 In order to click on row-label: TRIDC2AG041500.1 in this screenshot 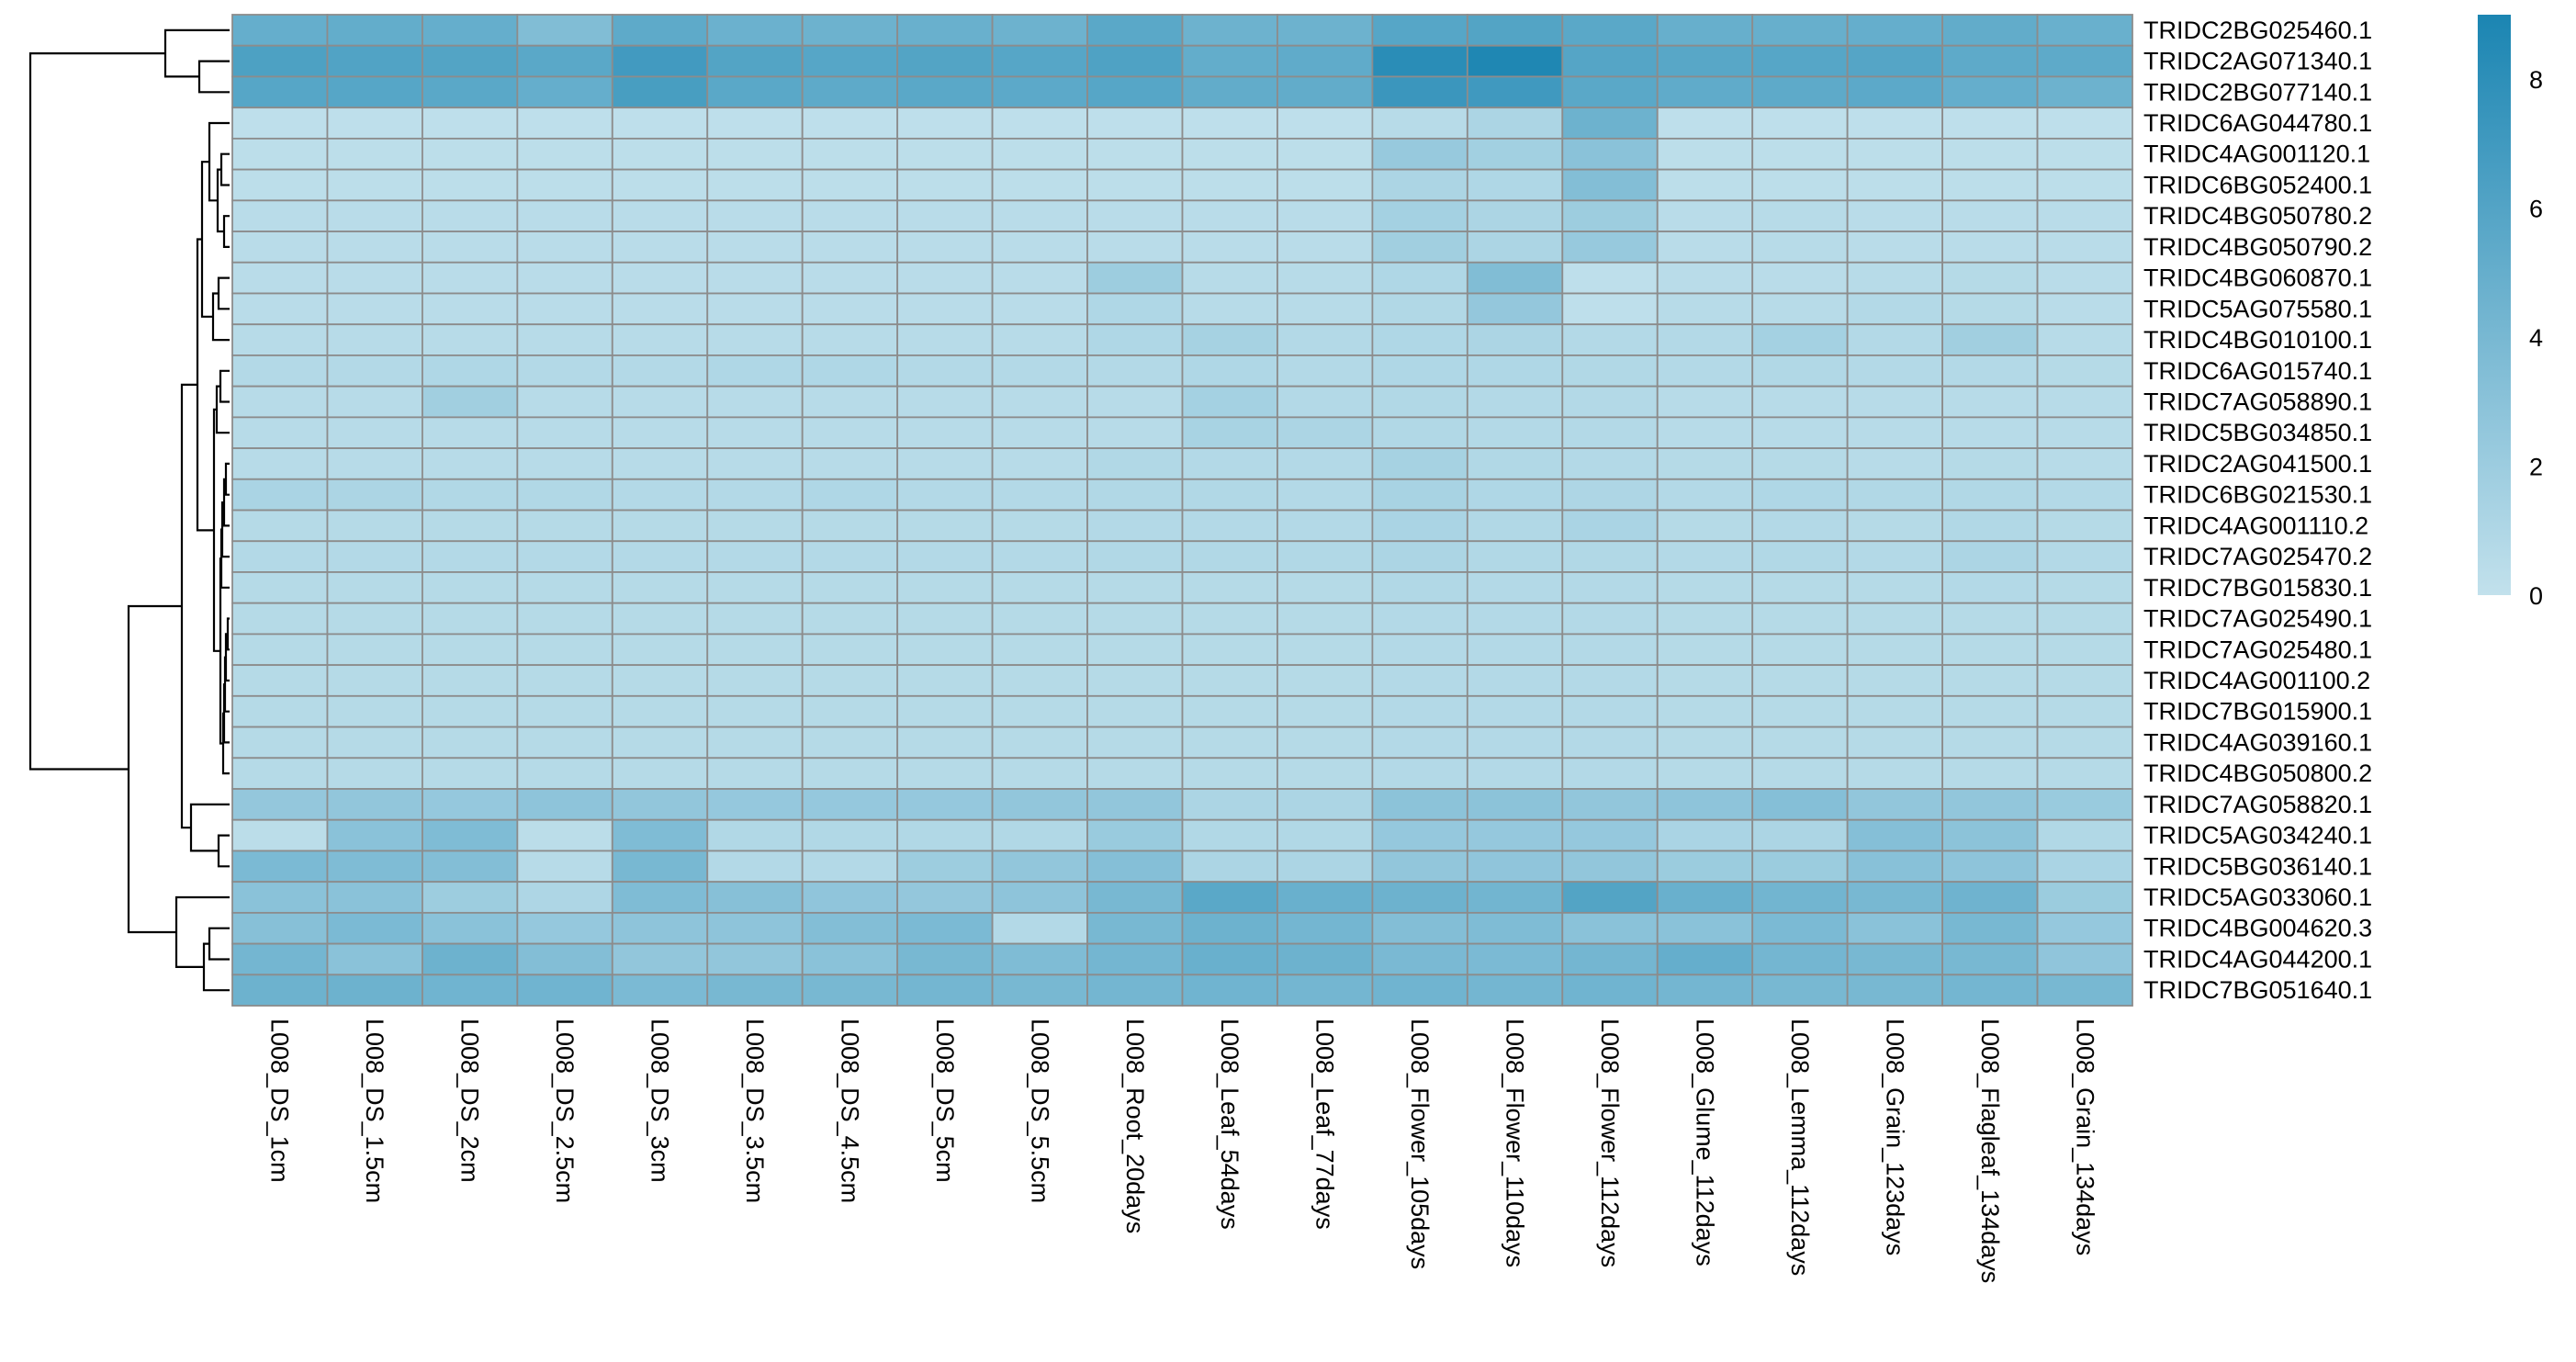, I will do `click(2257, 464)`.